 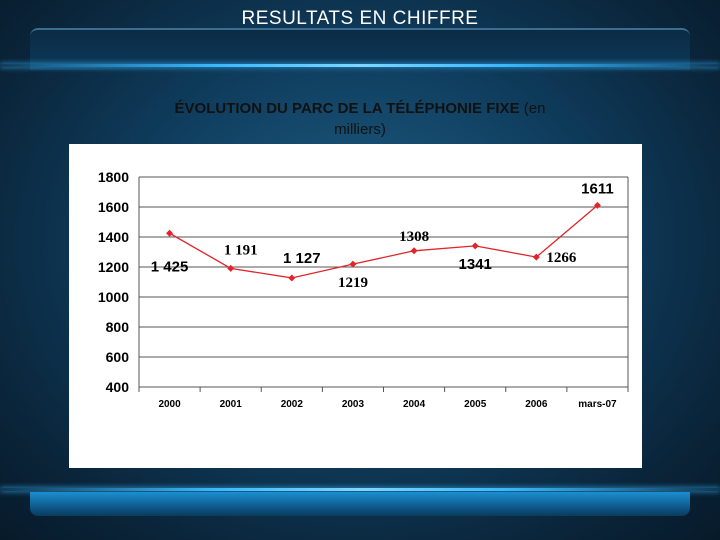 What do you see at coordinates (113, 237) in the screenshot?
I see `y-tick-label: 1400` at bounding box center [113, 237].